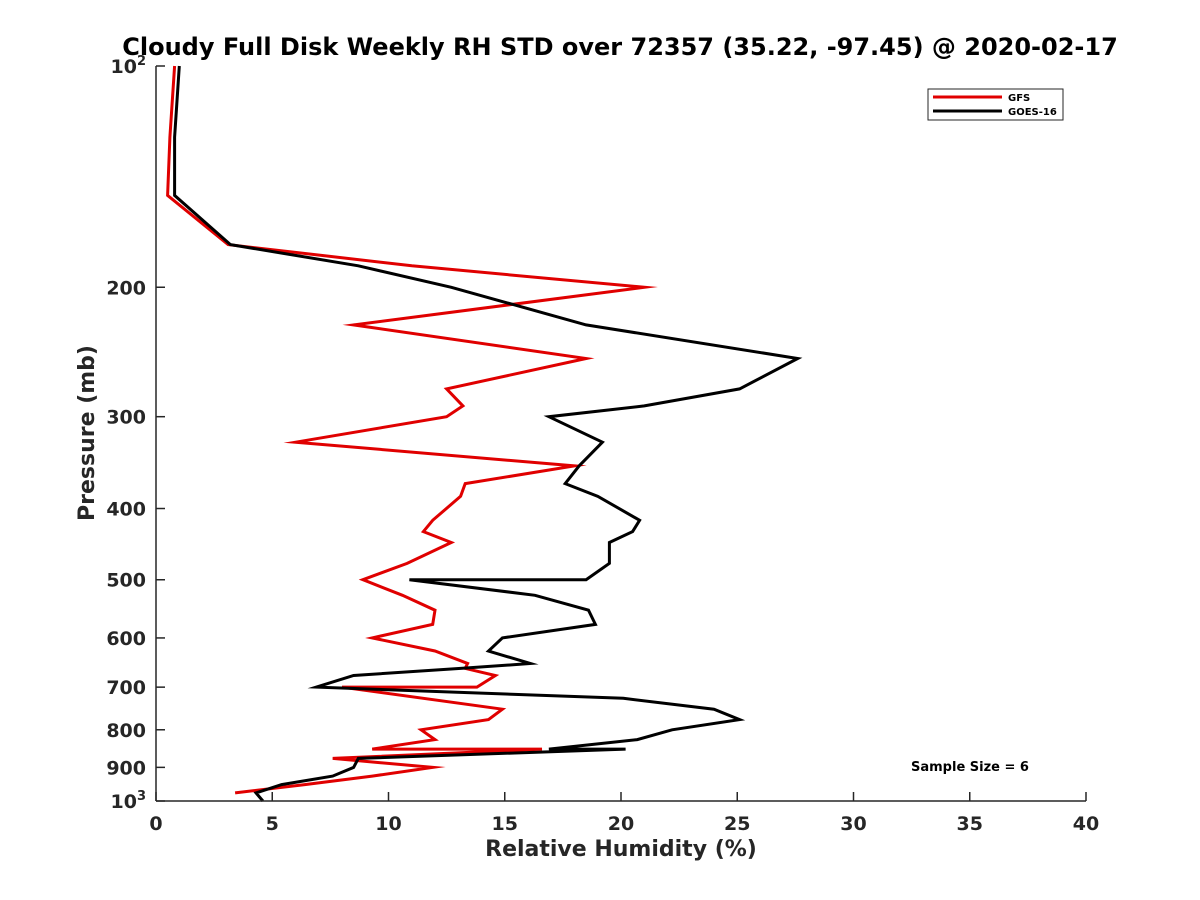 This screenshot has width=1200, height=900. I want to click on x-tick-label: 20, so click(621, 824).